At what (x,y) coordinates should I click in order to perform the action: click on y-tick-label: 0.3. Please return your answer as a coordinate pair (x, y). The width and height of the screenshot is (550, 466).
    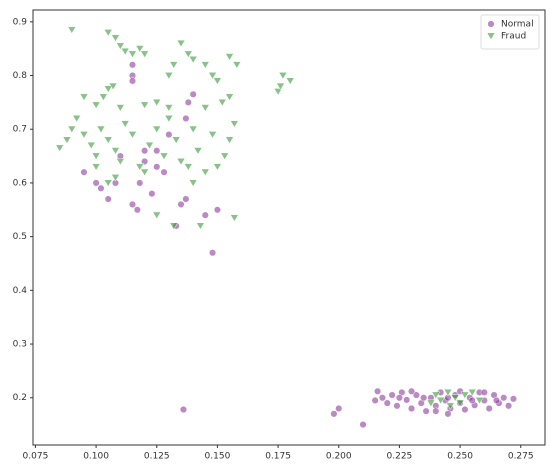
    Looking at the image, I should click on (20, 345).